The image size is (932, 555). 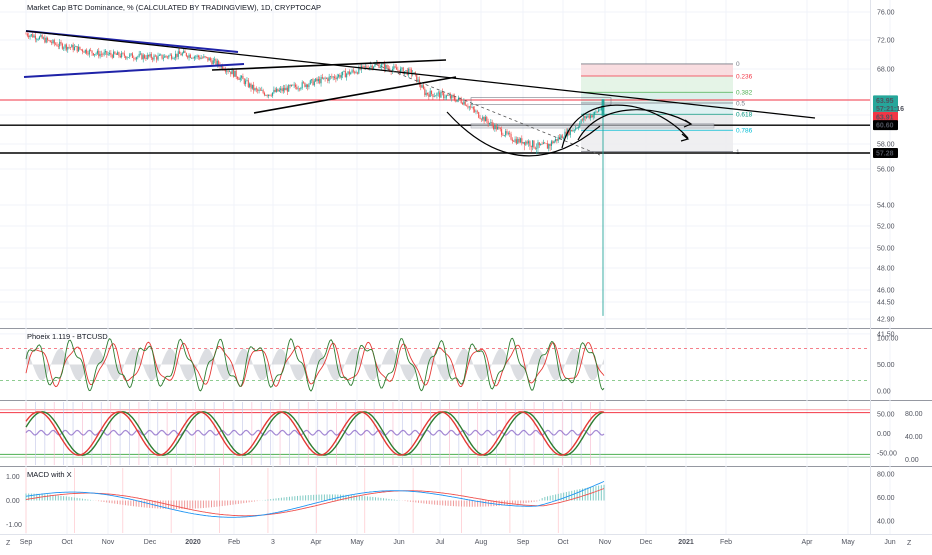 What do you see at coordinates (646, 542) in the screenshot?
I see `time-tick-15: Dec` at bounding box center [646, 542].